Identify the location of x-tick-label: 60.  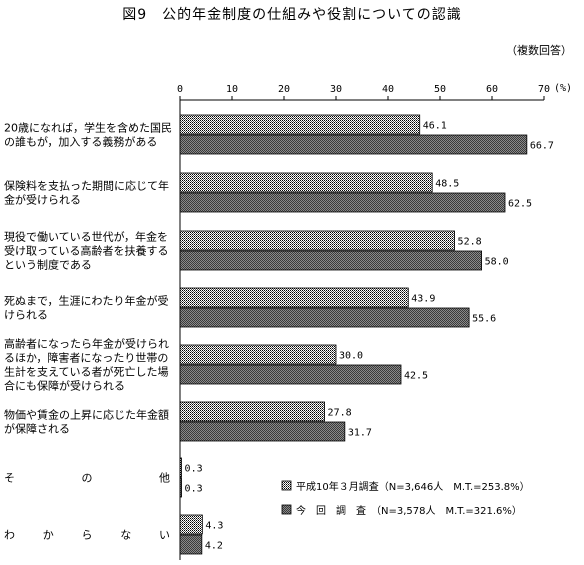
(492, 89).